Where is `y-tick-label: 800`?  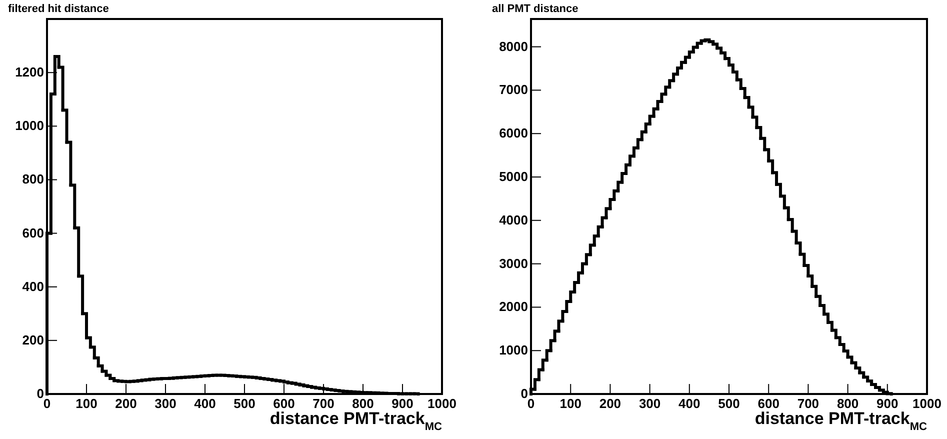
y-tick-label: 800 is located at coordinates (33, 179).